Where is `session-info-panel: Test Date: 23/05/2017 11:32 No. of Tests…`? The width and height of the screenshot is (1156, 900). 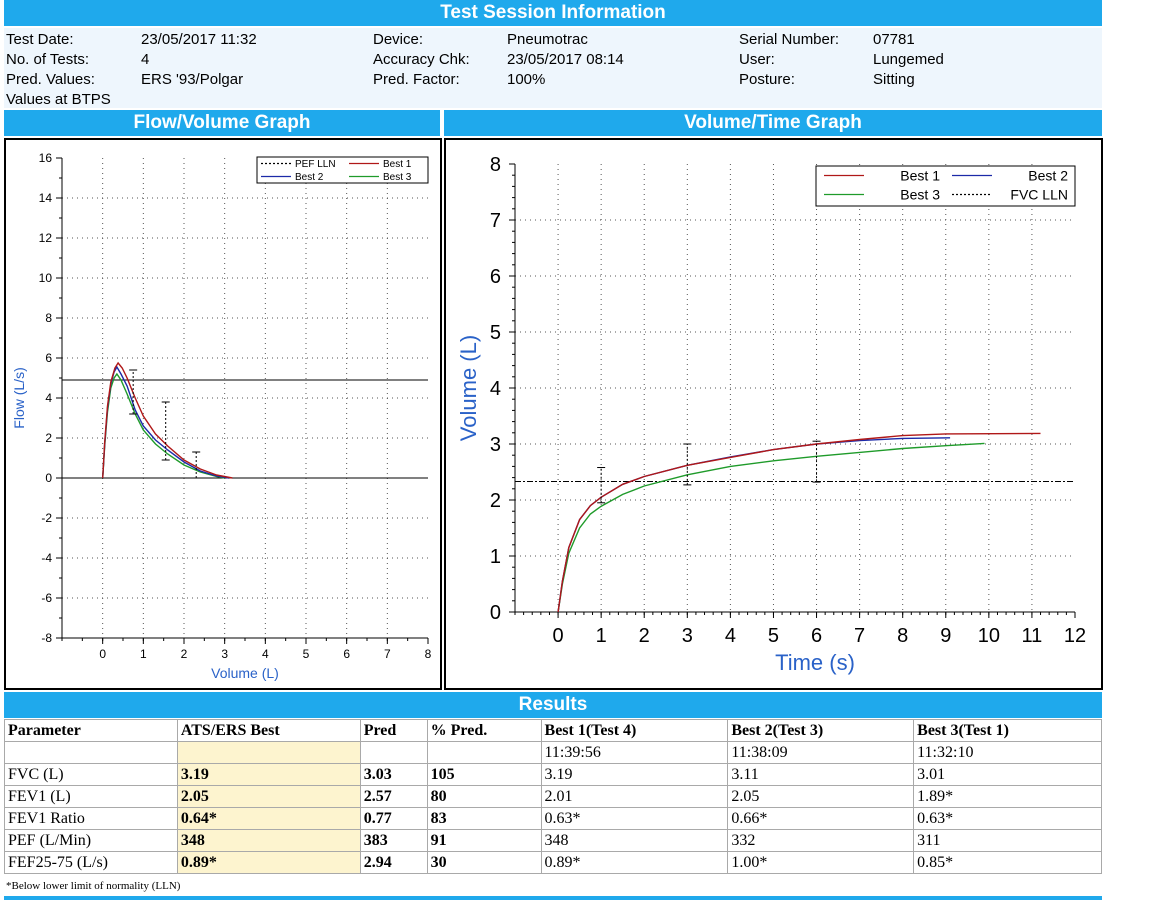
session-info-panel: Test Date: 23/05/2017 11:32 No. of Tests… is located at coordinates (553, 68).